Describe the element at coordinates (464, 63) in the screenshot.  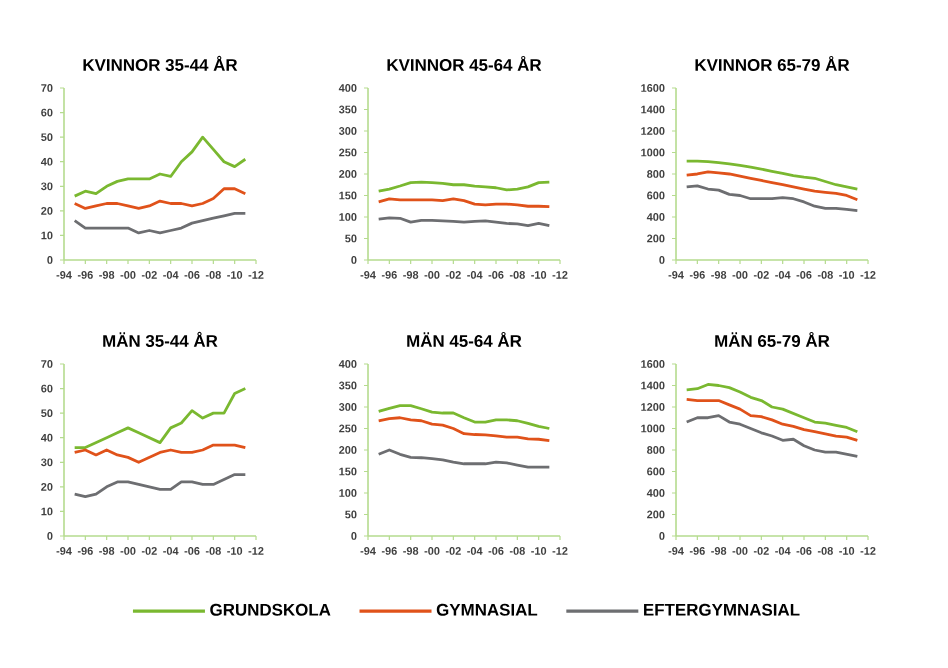
I see `chart-title: KVINNOR 45-64 ÅR` at that location.